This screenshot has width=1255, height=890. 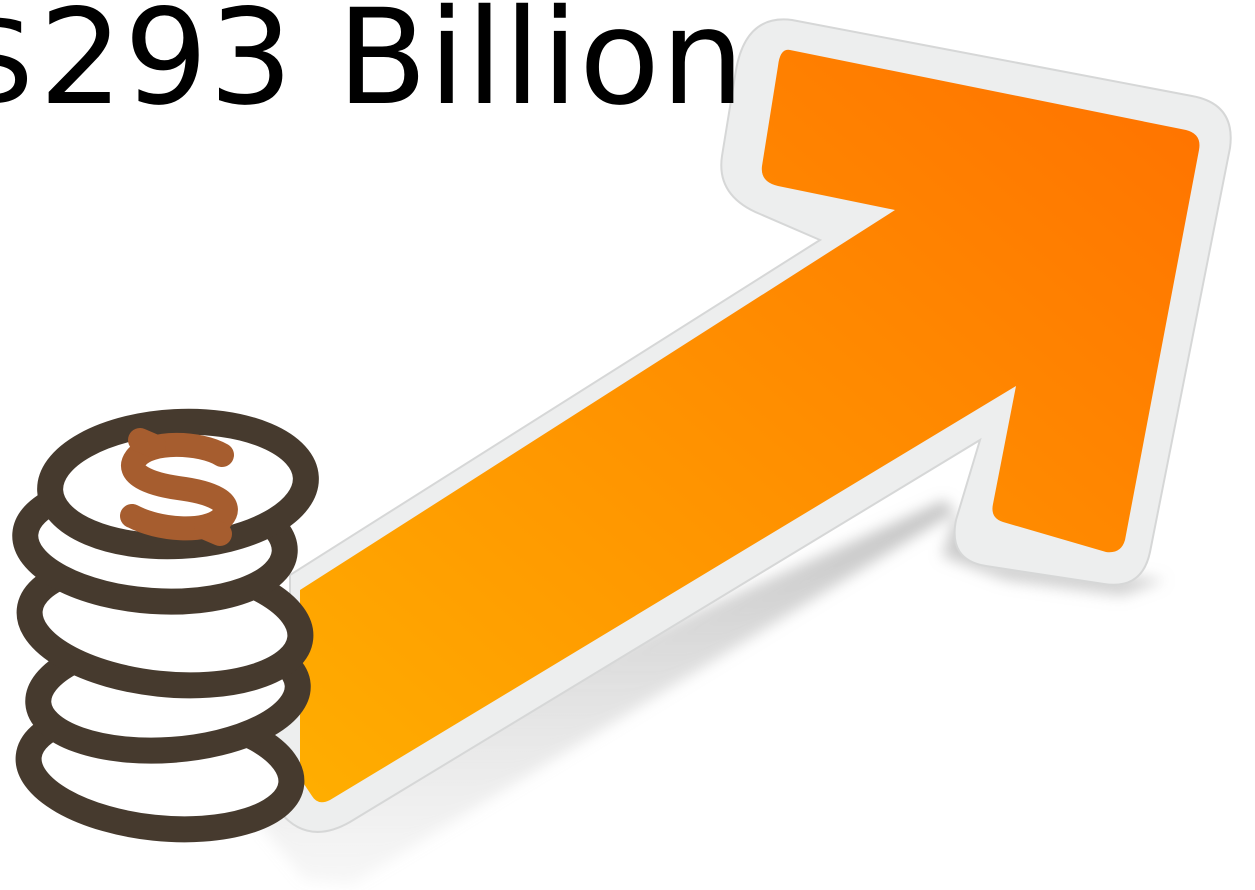 I want to click on dollar-sign-icon, so click(x=179, y=487).